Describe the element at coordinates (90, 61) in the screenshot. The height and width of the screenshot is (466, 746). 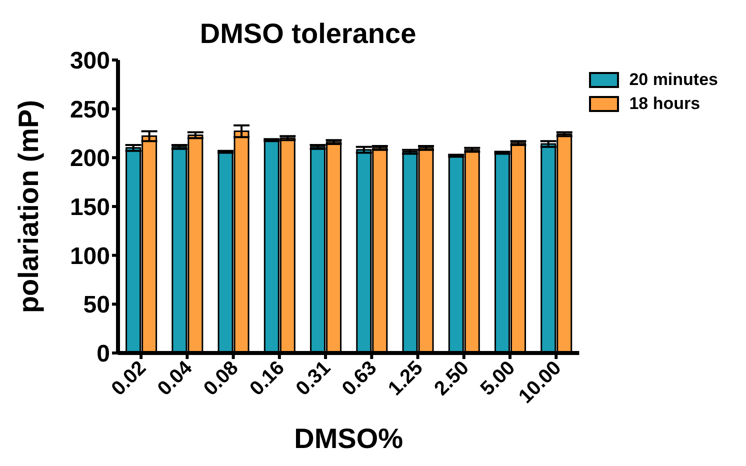
I see `y-tick-label: 300` at that location.